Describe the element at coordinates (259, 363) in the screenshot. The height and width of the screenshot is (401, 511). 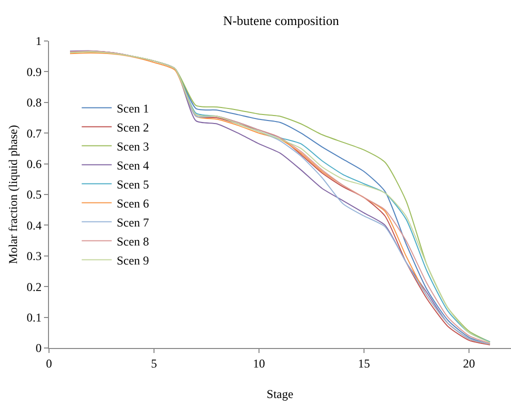
I see `x-tick-label: 10` at that location.